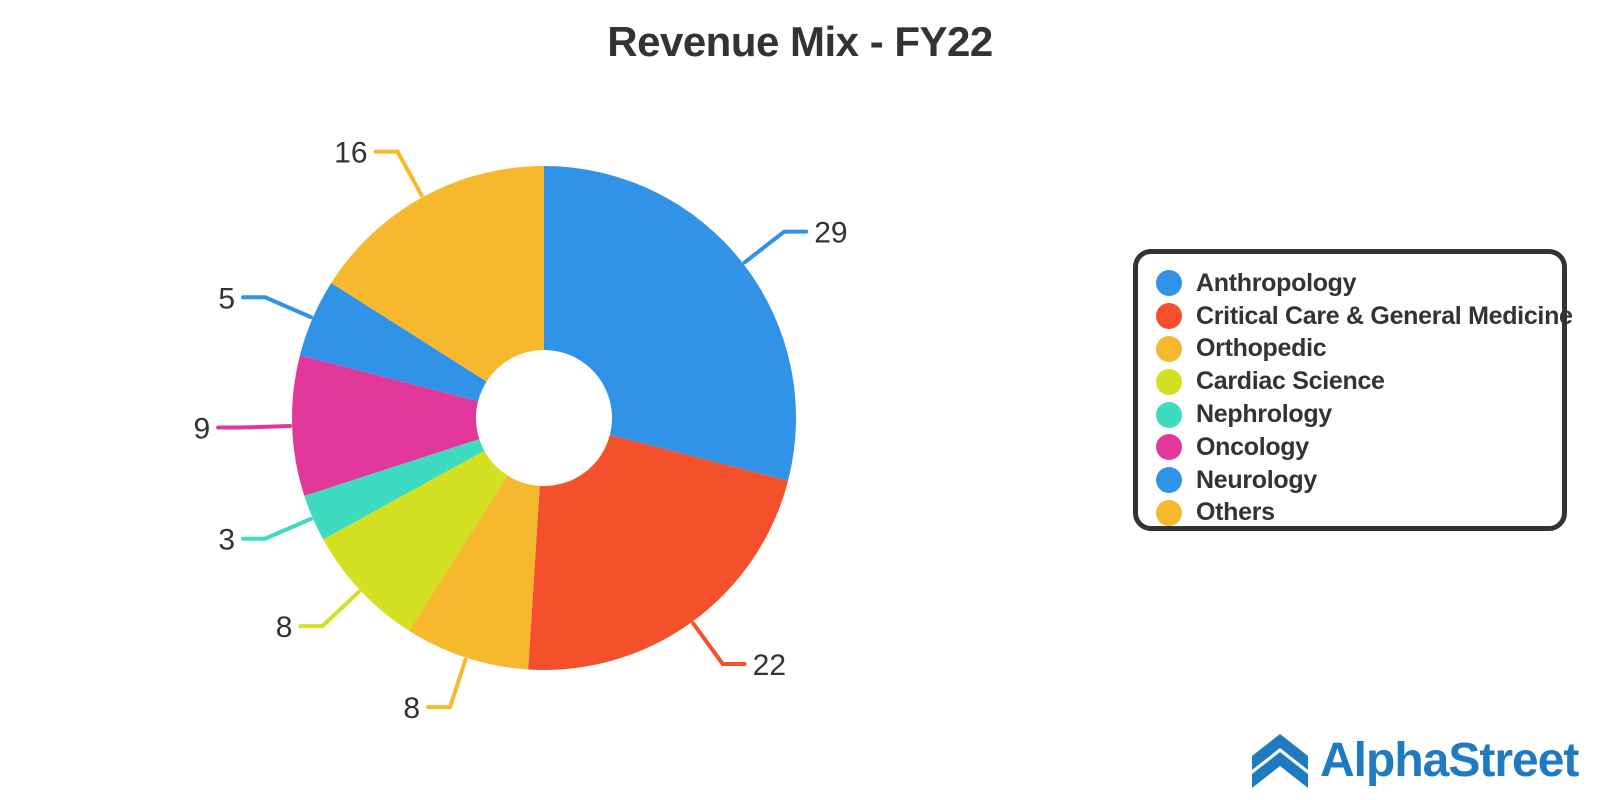 The height and width of the screenshot is (800, 1600). Describe the element at coordinates (437, 274) in the screenshot. I see `slice-others` at that location.